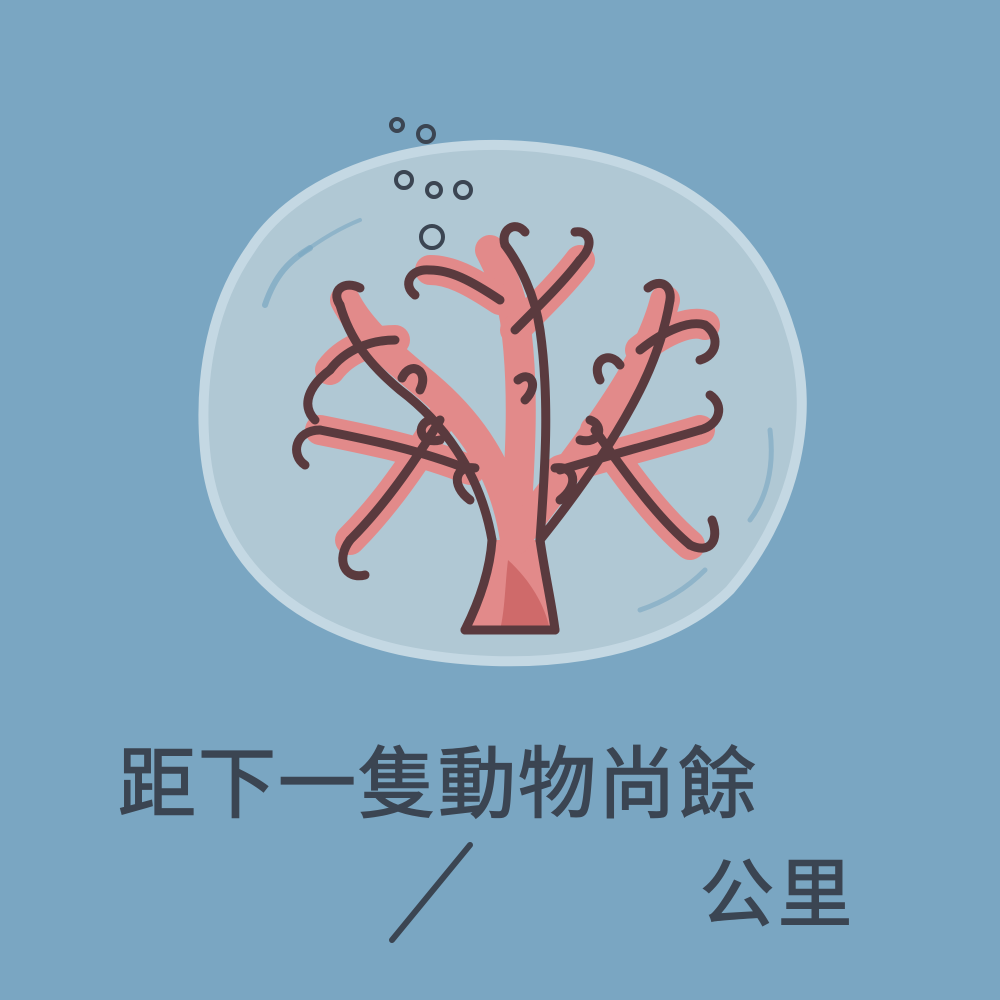 This screenshot has height=1000, width=1000. Describe the element at coordinates (438, 785) in the screenshot. I see `distance-caption: 距下一隻動物尚餘` at that location.